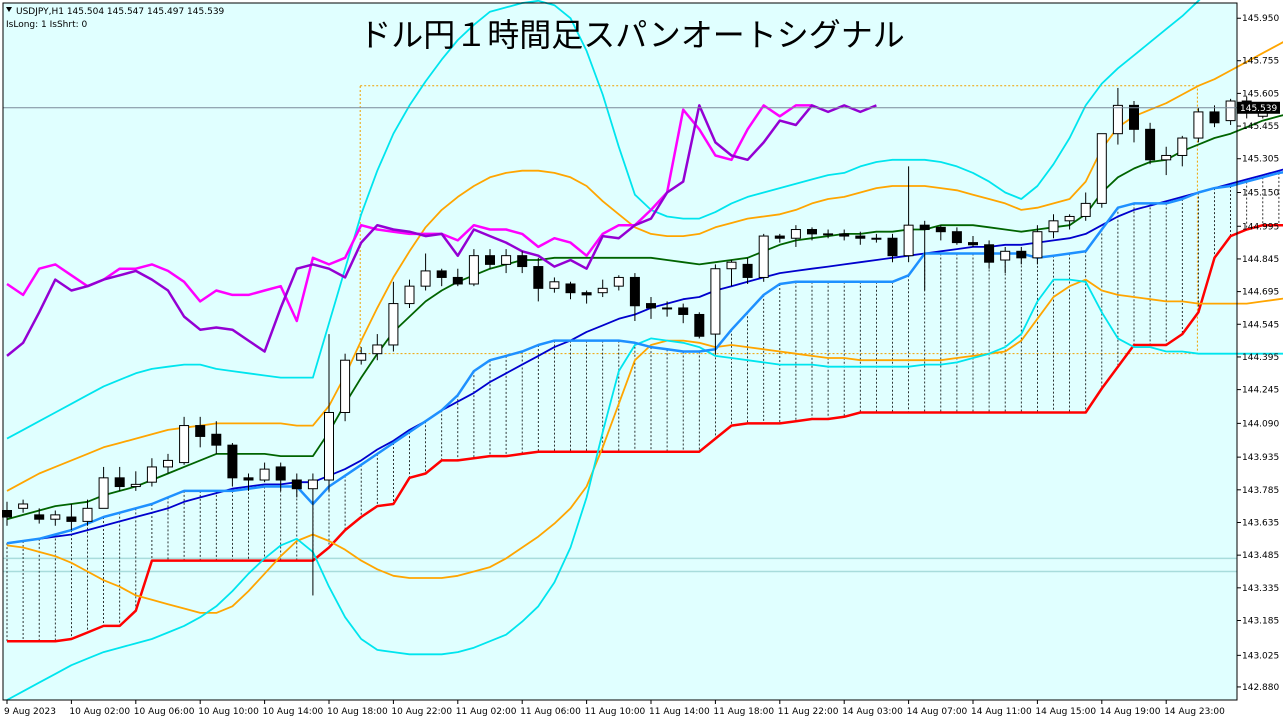  I want to click on x-tick-label: 11 Aug 06:00, so click(550, 712).